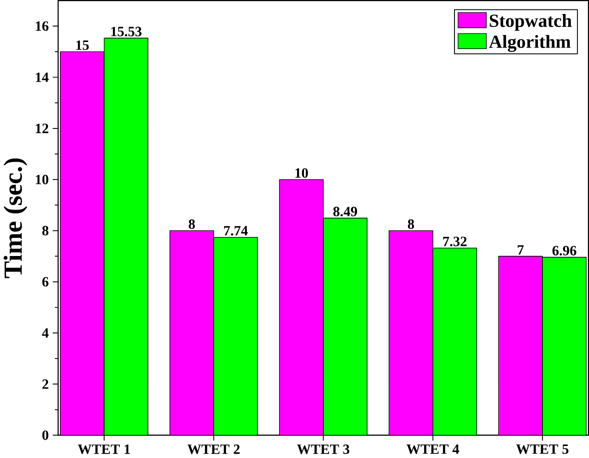  What do you see at coordinates (323, 449) in the screenshot?
I see `x-tick-label: WTET 3` at bounding box center [323, 449].